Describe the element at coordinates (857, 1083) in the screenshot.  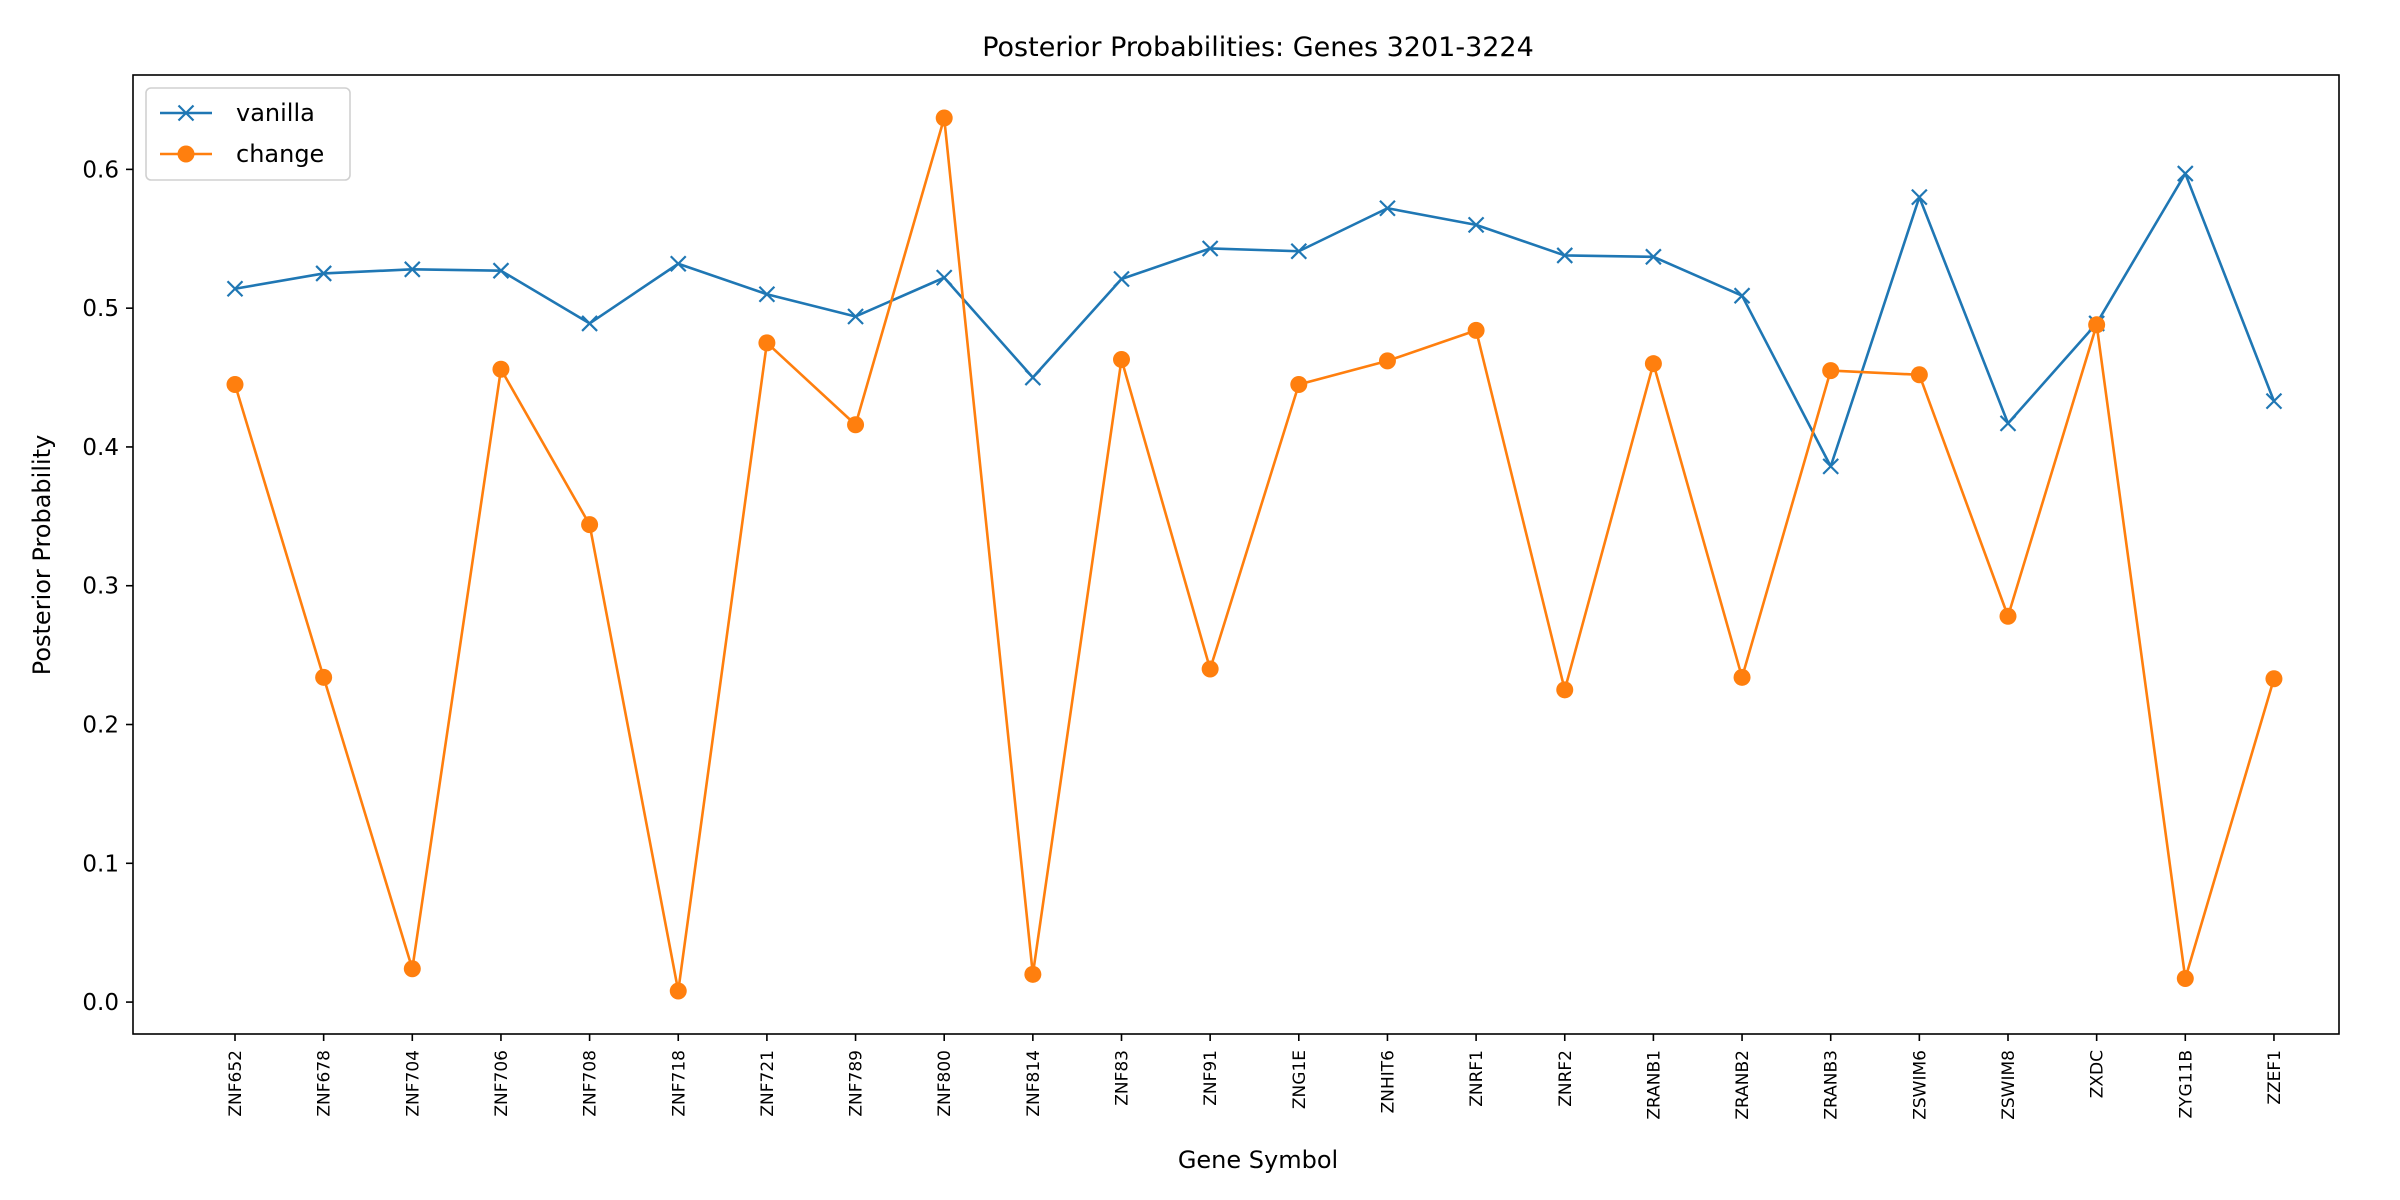
I see `x-tick-label: ZNF789` at that location.